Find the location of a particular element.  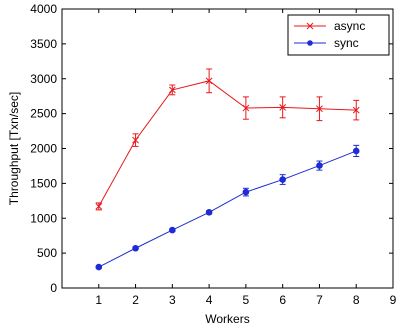

x-tick-label: 5 is located at coordinates (246, 300).